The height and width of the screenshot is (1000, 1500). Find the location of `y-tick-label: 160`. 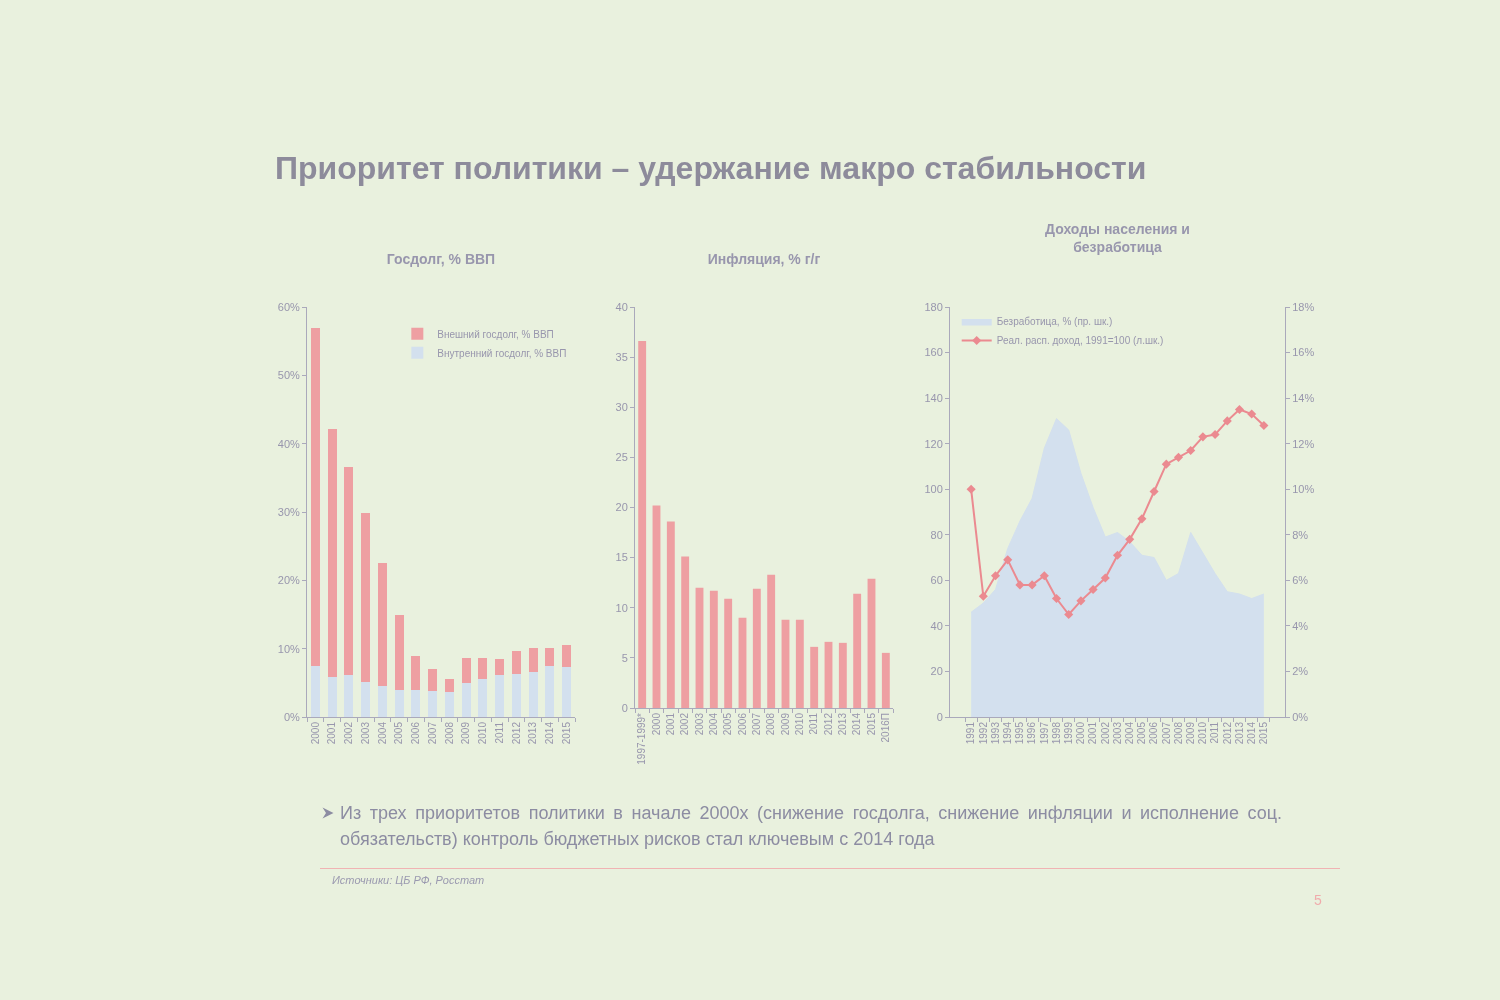

y-tick-label: 160 is located at coordinates (933, 352).